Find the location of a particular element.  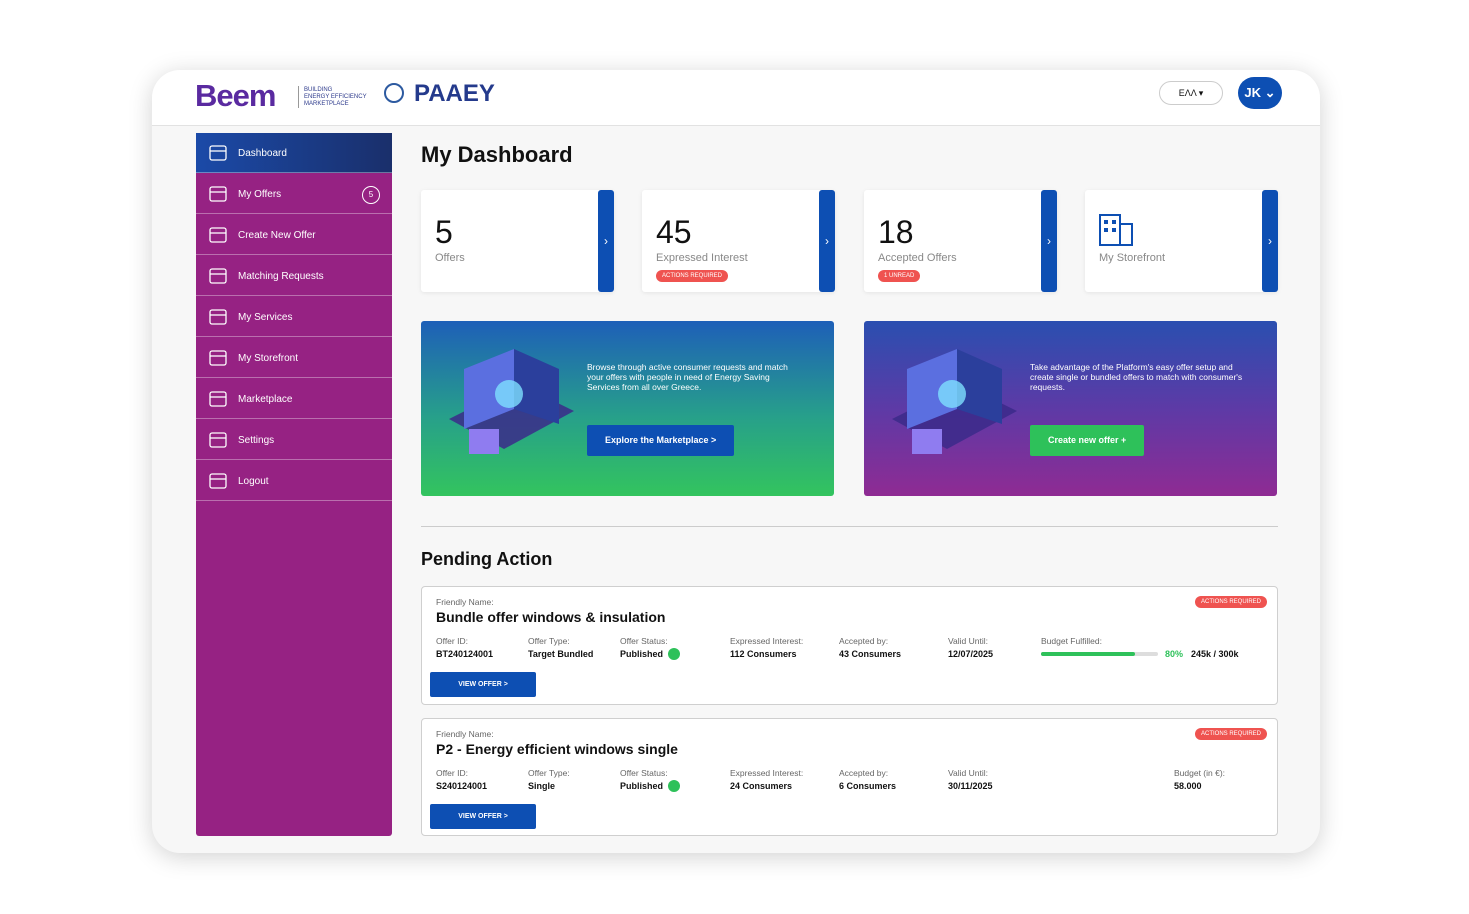

nav-item: Marketplace is located at coordinates (294, 399).